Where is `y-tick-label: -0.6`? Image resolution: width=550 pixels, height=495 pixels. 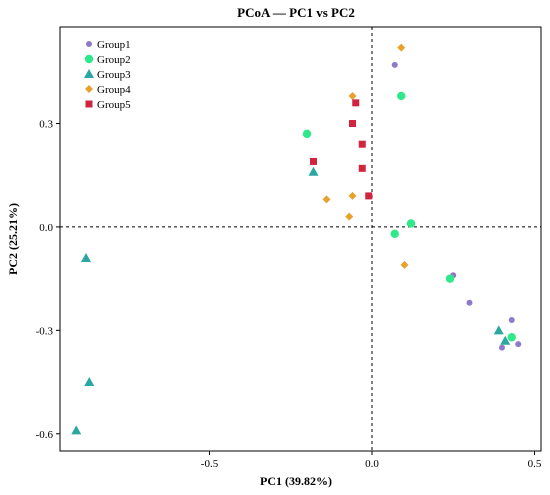 y-tick-label: -0.6 is located at coordinates (45, 435).